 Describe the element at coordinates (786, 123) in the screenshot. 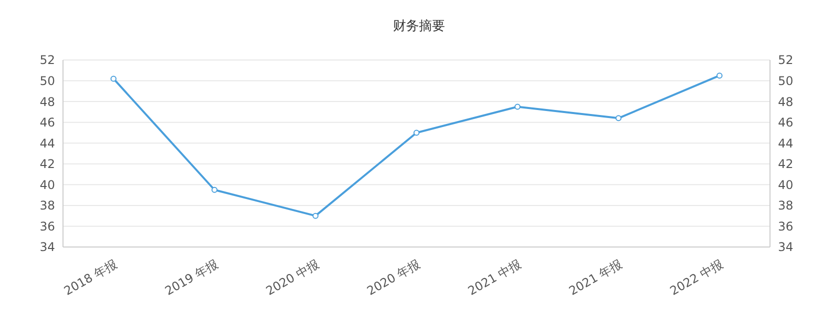

I see `y2-tick-label: 46` at that location.